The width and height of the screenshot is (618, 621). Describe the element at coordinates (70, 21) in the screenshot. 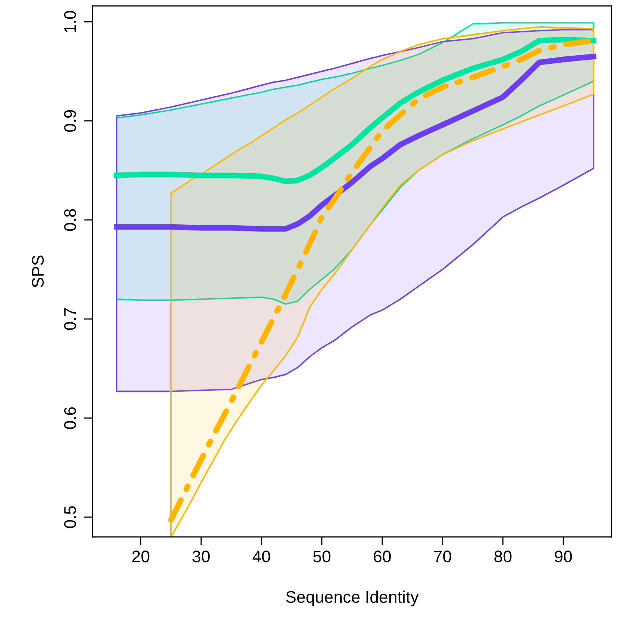

I see `y-tick-label: 1.0` at that location.